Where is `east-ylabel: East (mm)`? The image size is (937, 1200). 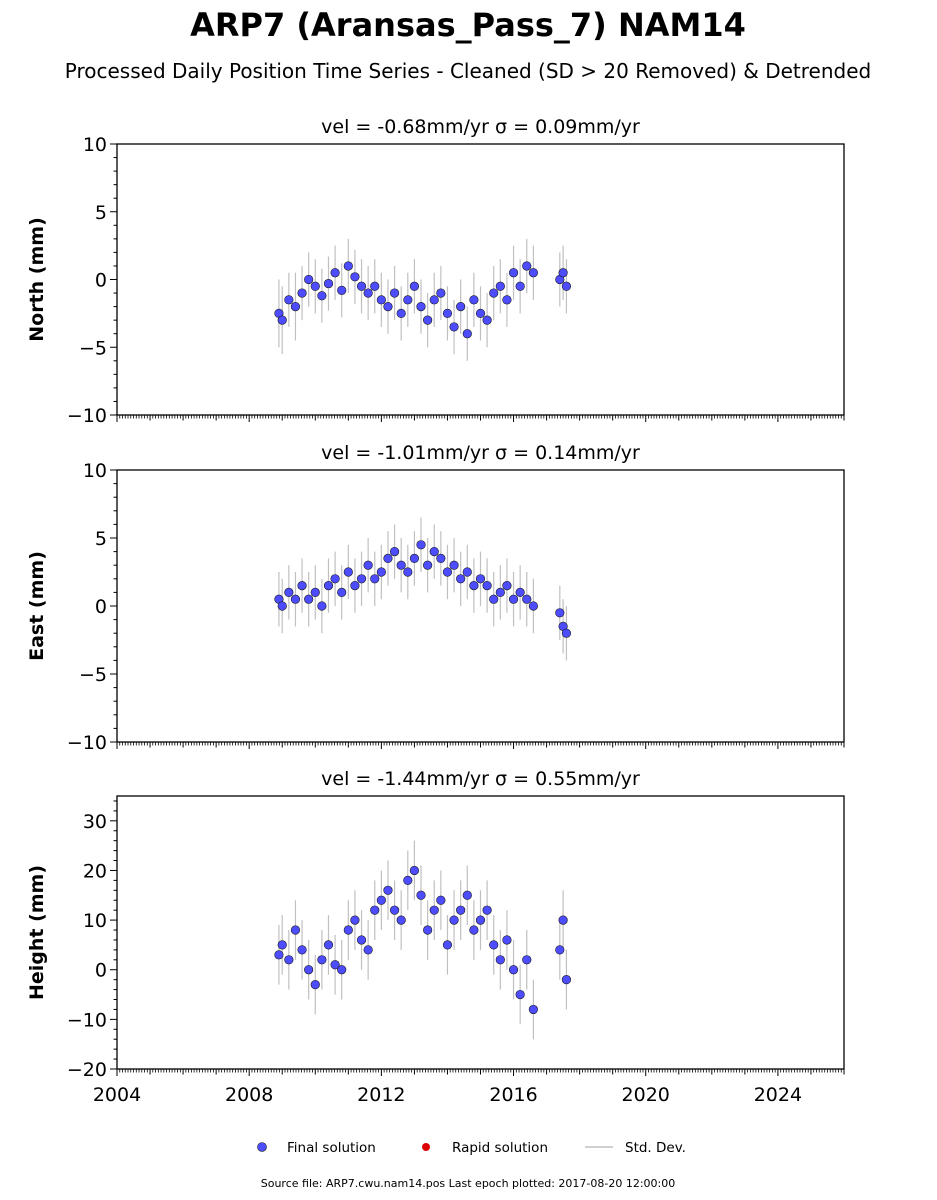
east-ylabel: East (mm) is located at coordinates (37, 606).